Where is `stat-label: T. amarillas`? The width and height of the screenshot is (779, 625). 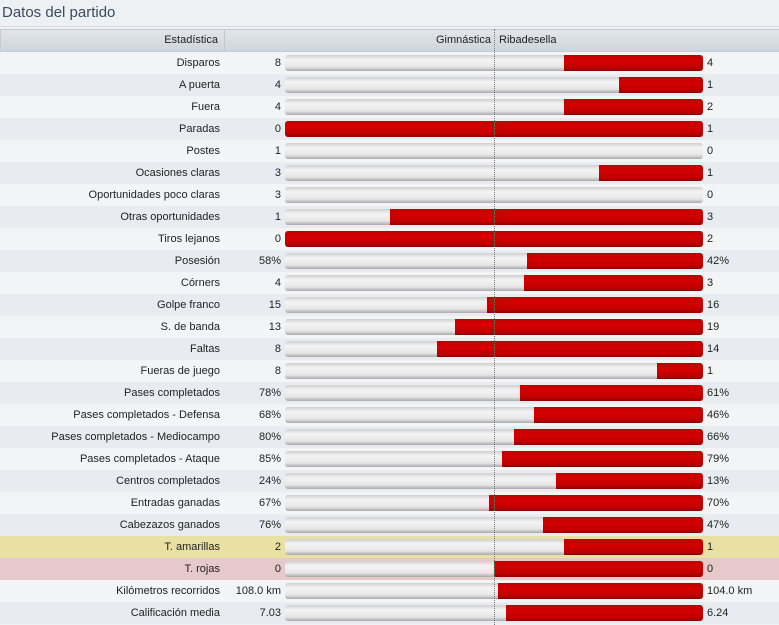 stat-label: T. amarillas is located at coordinates (192, 547).